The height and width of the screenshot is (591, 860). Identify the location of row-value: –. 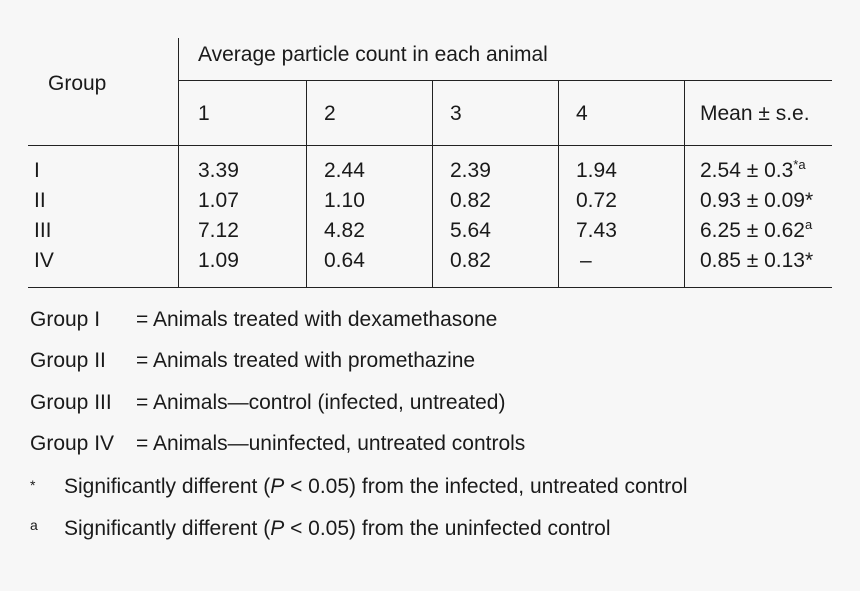
(586, 260).